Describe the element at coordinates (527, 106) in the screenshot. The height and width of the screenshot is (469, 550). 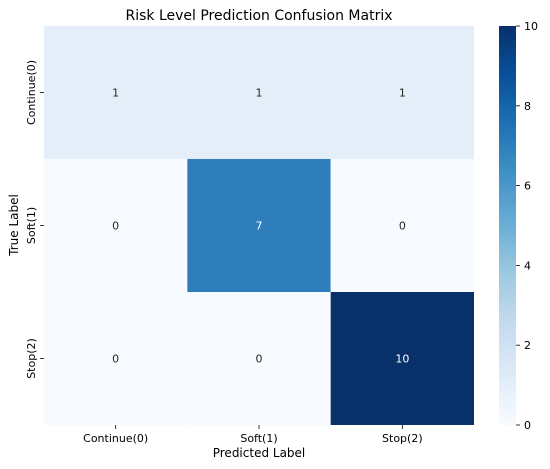
I see `colorbar-tick-label: 8` at that location.